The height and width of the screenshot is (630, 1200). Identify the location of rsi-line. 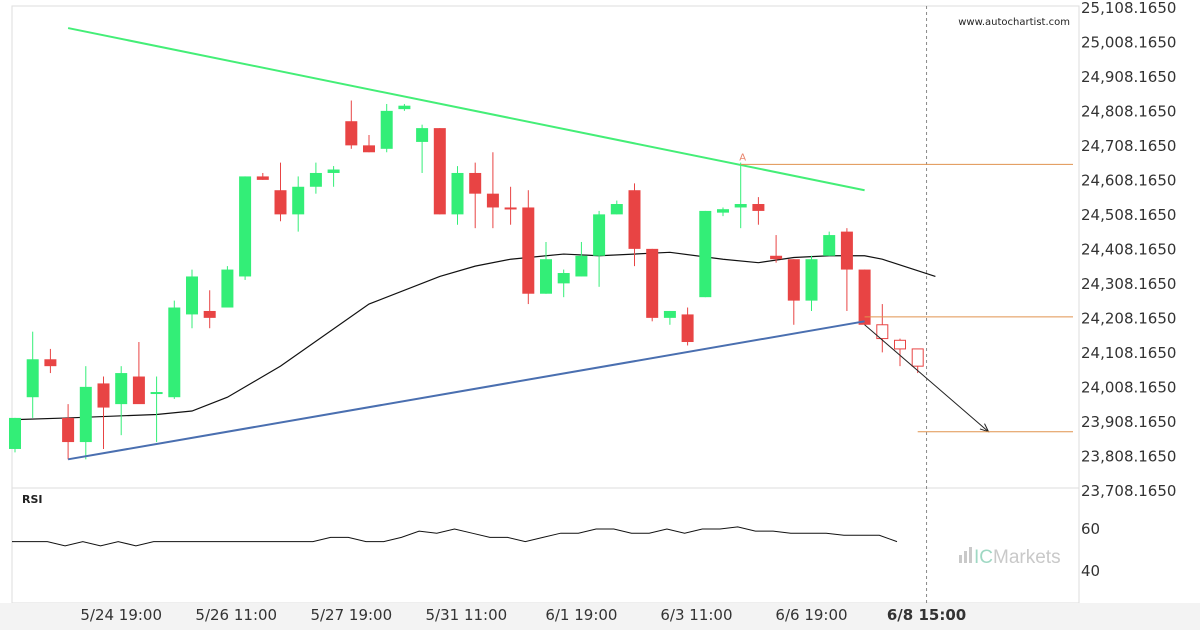
(455, 536).